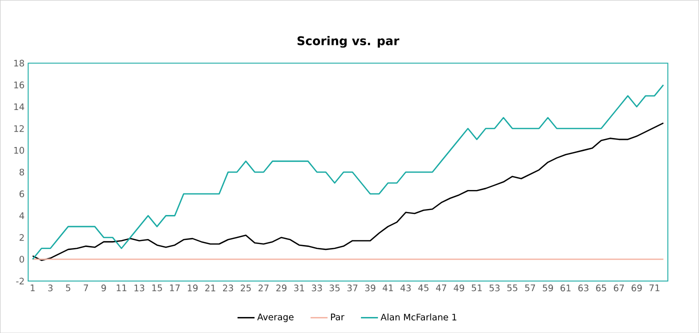 The image size is (699, 333). What do you see at coordinates (655, 287) in the screenshot?
I see `x-tick-label: 71` at bounding box center [655, 287].